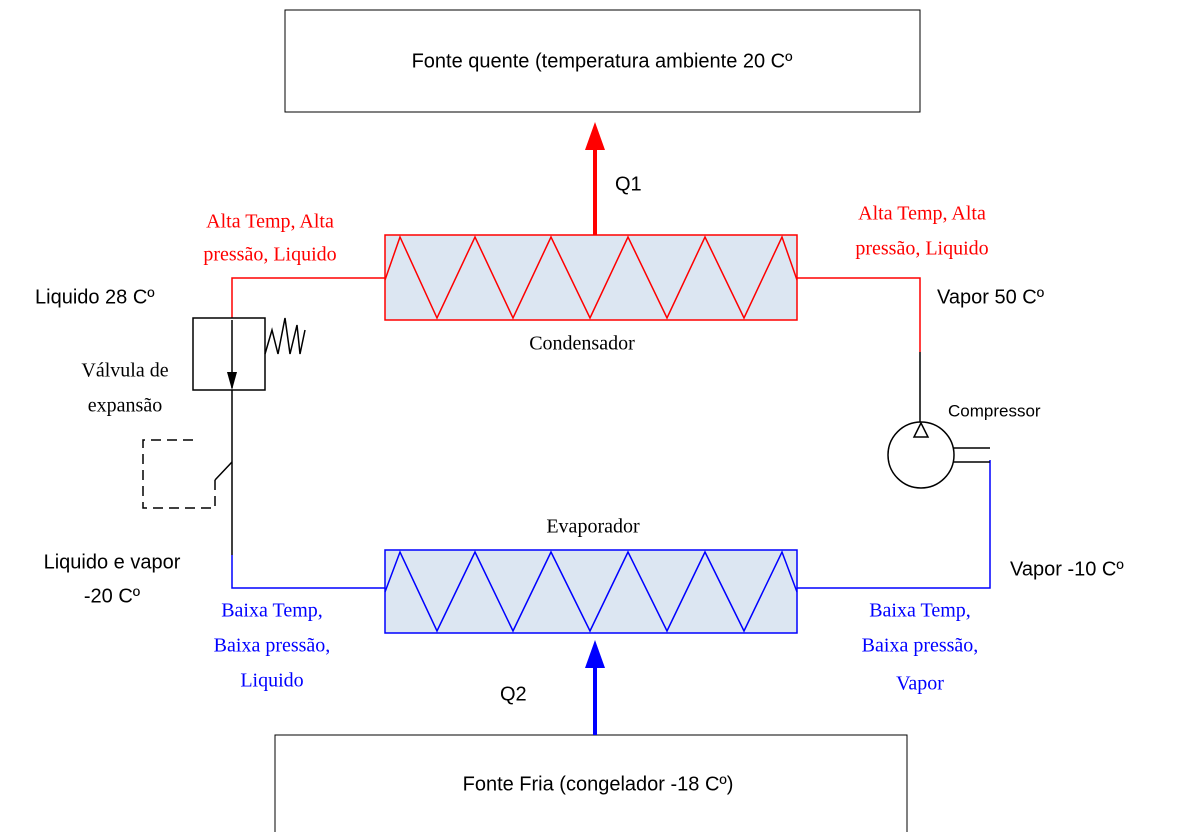 The height and width of the screenshot is (832, 1186). What do you see at coordinates (593, 527) in the screenshot?
I see `evaporator-label: Evaporador` at bounding box center [593, 527].